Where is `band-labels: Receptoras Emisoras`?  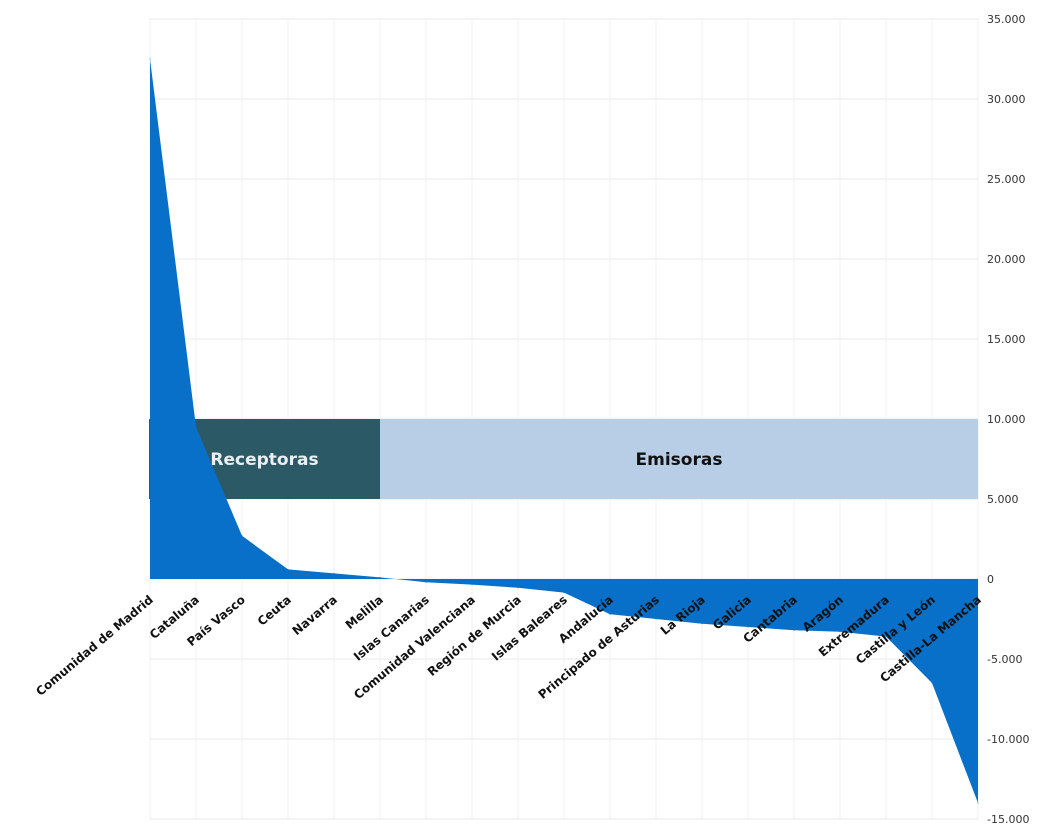
band-labels: Receptoras Emisoras is located at coordinates (466, 460).